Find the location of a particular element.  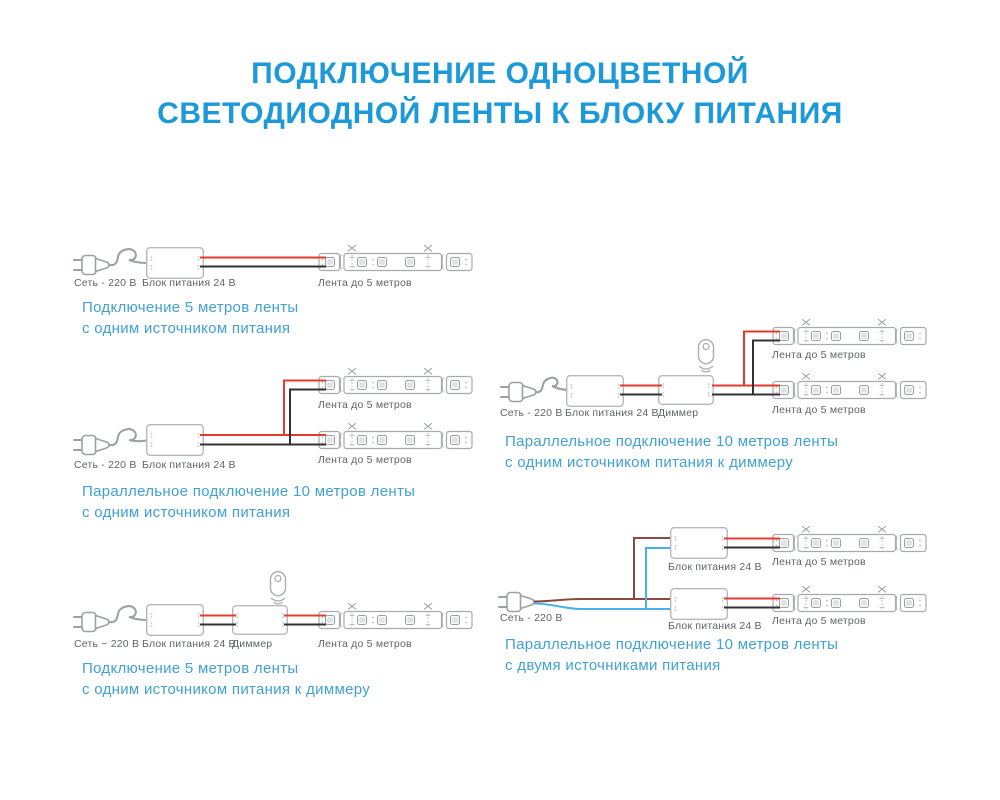

psu-top-label: Блок питания 24 В is located at coordinates (715, 567).